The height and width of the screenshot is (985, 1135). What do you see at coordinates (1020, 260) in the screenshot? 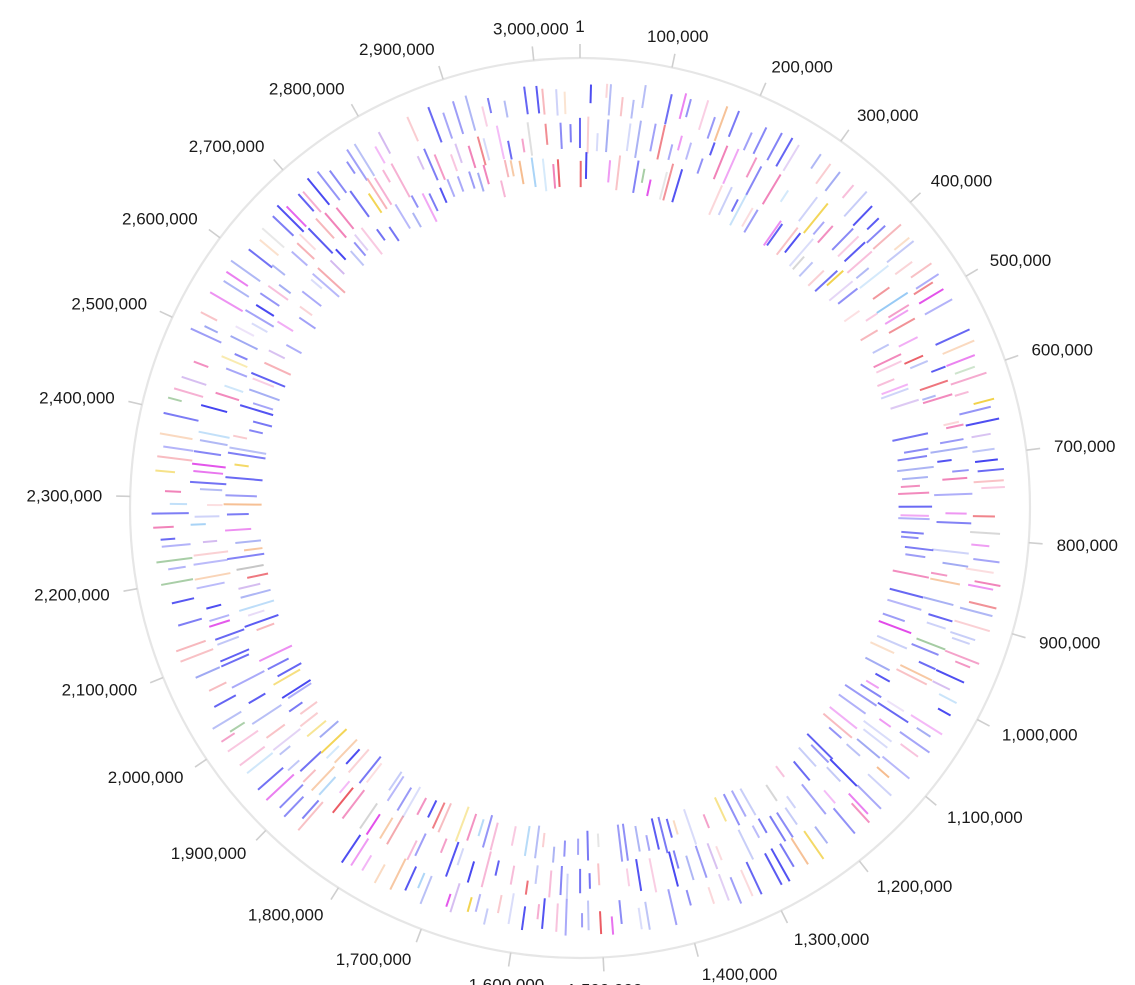
I see `tick-label: 500,000` at bounding box center [1020, 260].